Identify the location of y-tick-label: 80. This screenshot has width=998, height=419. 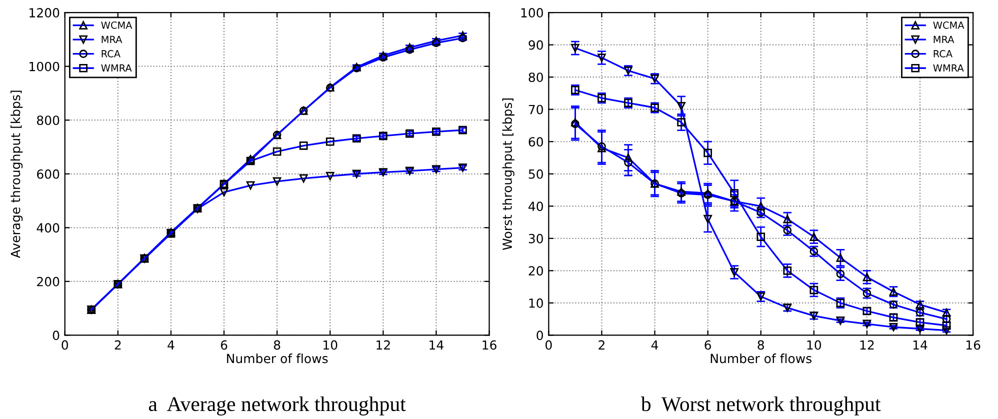
(535, 77).